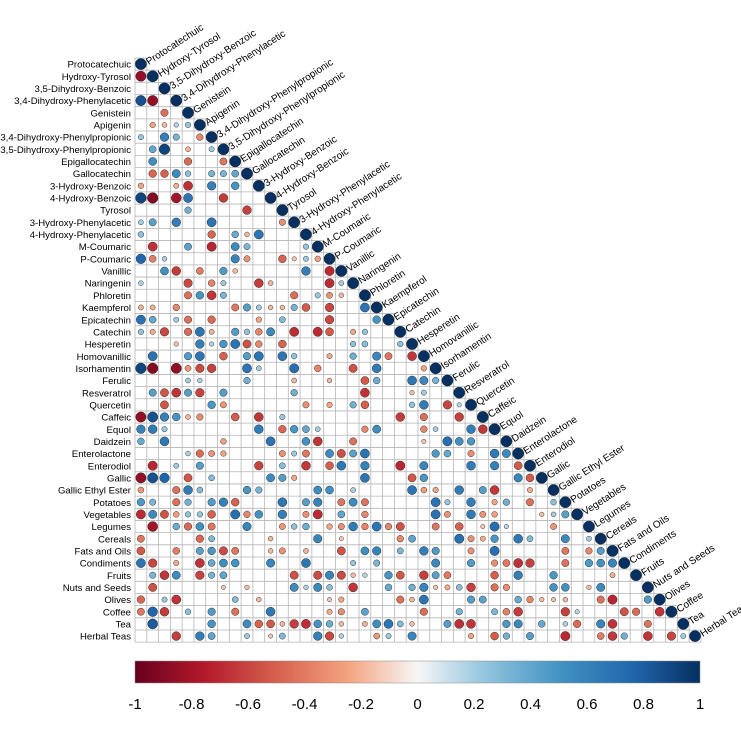 The width and height of the screenshot is (741, 730). Describe the element at coordinates (589, 526) in the screenshot. I see `corr-legumes--legumes` at that location.